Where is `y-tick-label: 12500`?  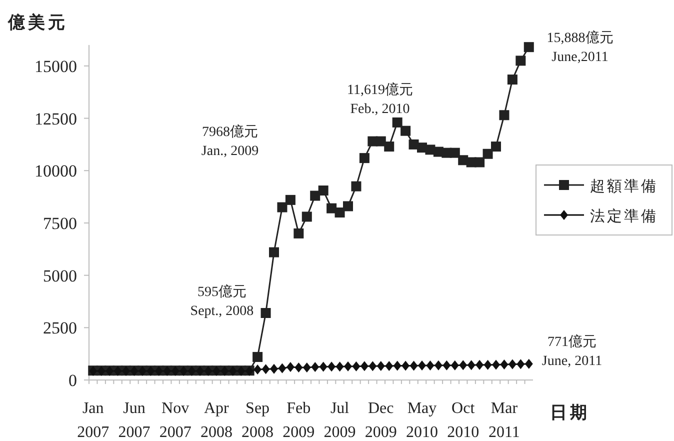 y-tick-label: 12500 is located at coordinates (55, 118).